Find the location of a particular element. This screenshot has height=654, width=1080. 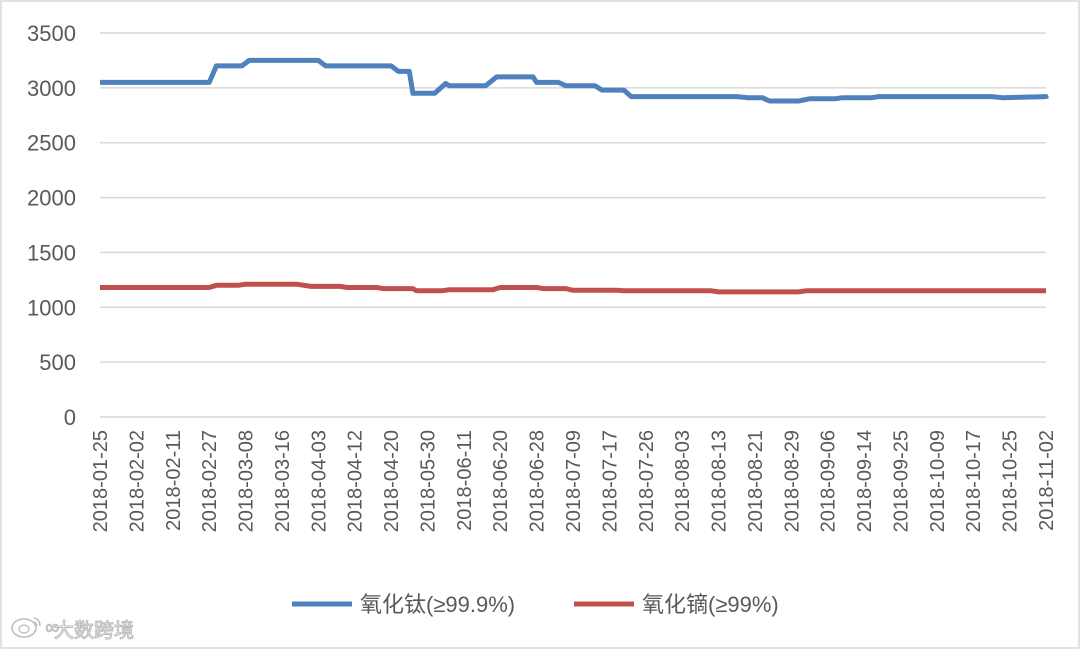

weibo-logo-icon: ∞ is located at coordinates (36, 627).